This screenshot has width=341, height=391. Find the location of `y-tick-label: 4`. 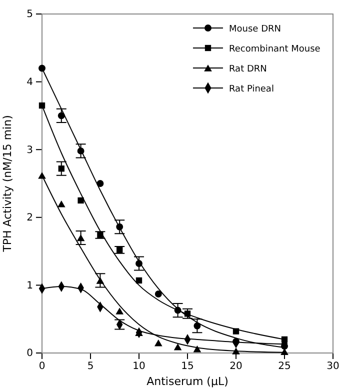

y-tick-label: 4 is located at coordinates (29, 82).